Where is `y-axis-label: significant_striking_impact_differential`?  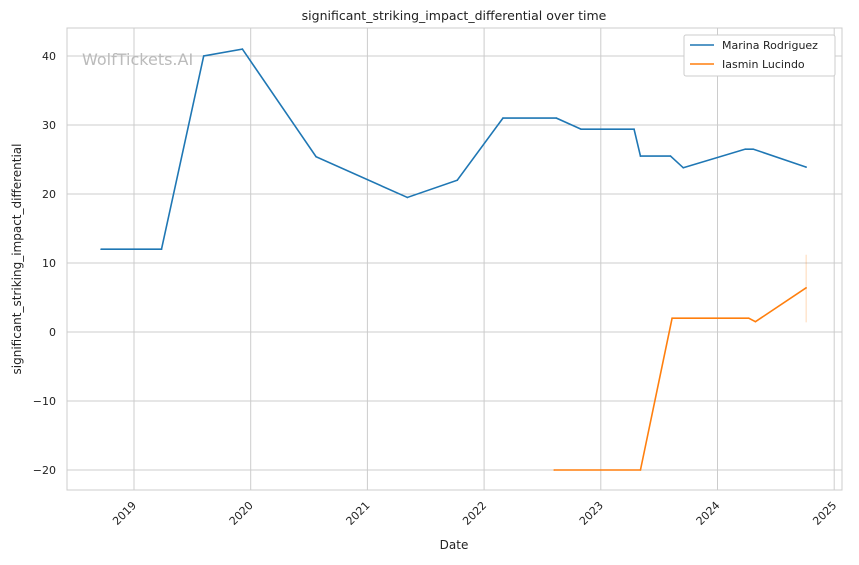
y-axis-label: significant_striking_impact_differential is located at coordinates (17, 259).